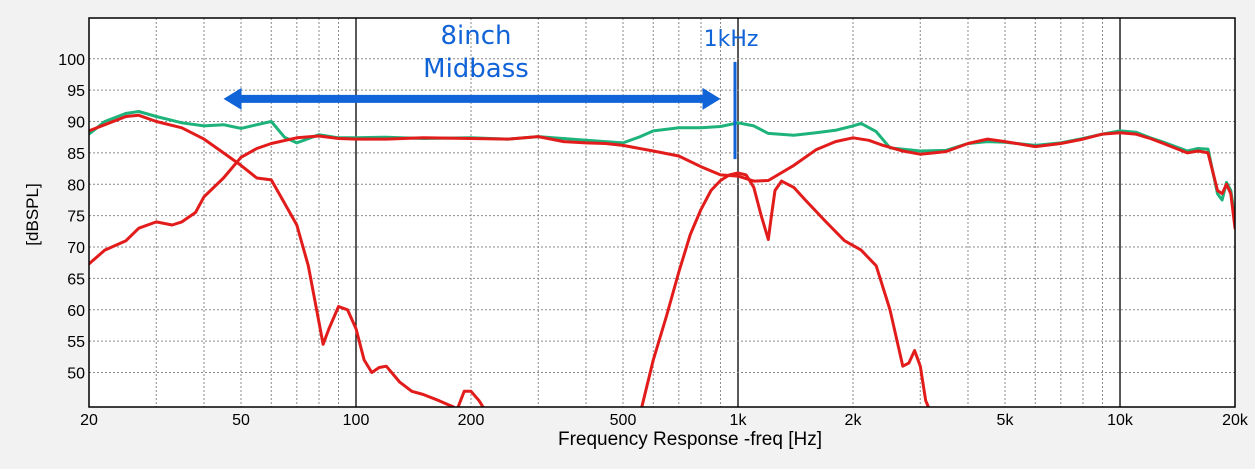 The width and height of the screenshot is (1255, 469). What do you see at coordinates (76, 185) in the screenshot?
I see `y-tick-label: 80` at bounding box center [76, 185].